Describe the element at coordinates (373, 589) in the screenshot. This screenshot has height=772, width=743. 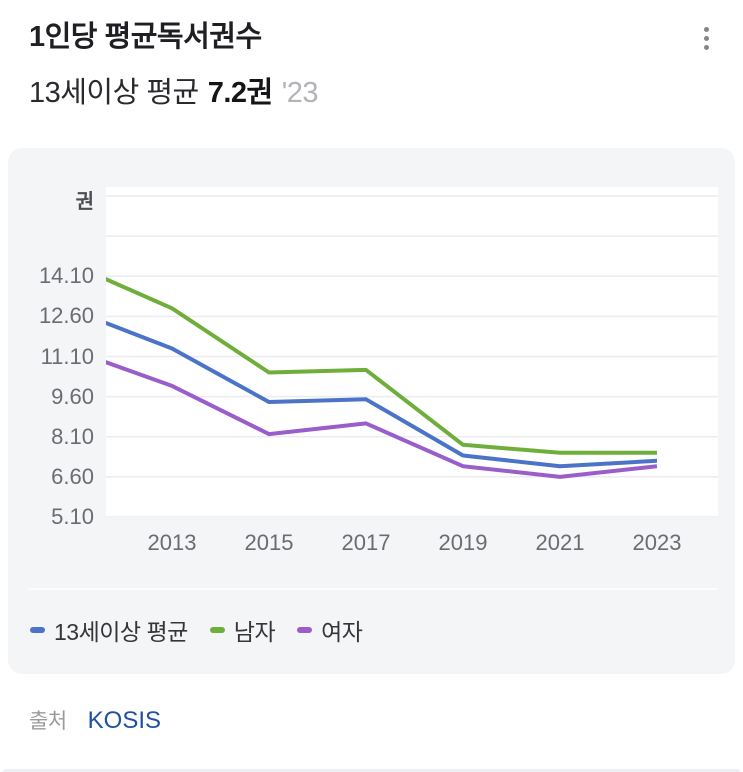
I see `legend-divider` at that location.